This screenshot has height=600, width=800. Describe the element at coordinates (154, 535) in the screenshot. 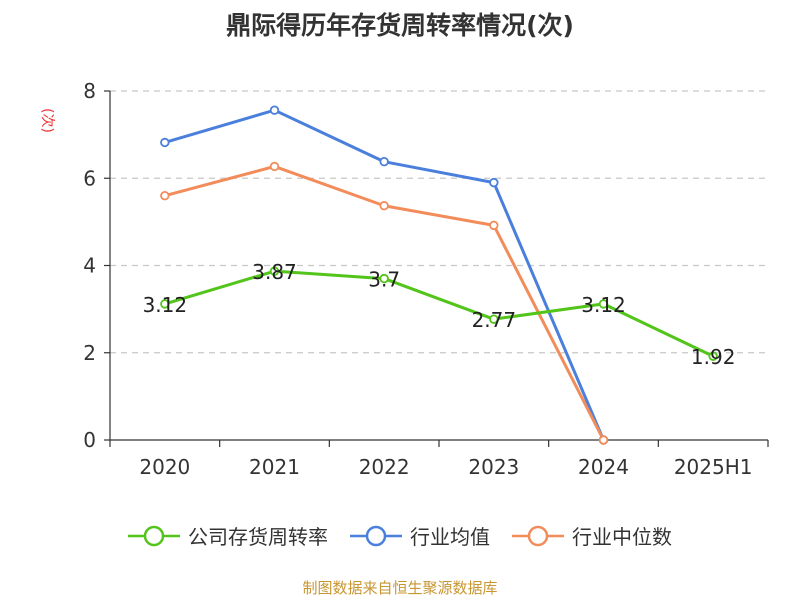

I see `legend-swatch-company` at that location.